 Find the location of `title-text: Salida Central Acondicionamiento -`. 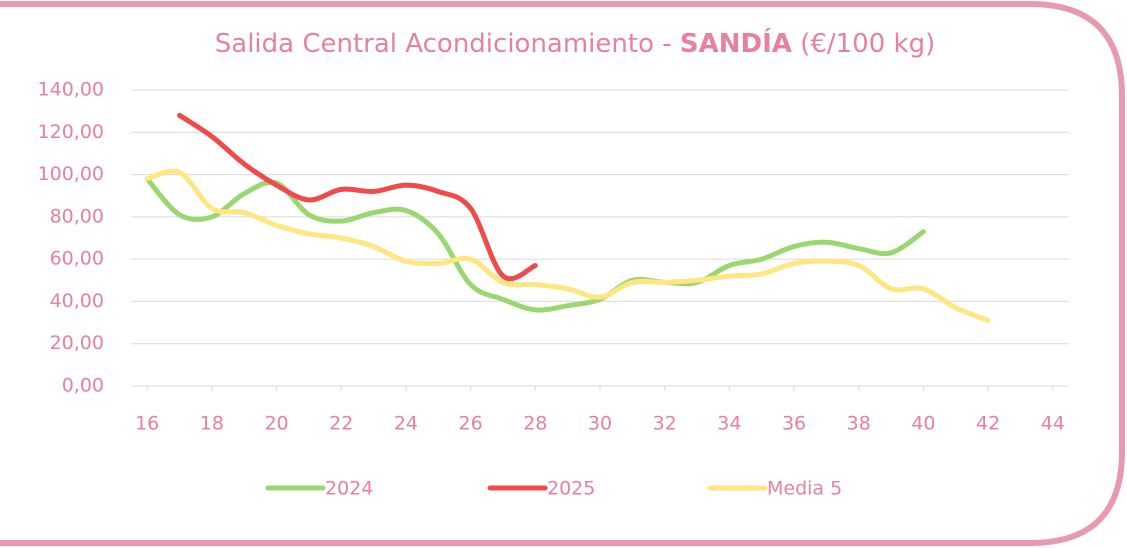

title-text: Salida Central Acondicionamiento - is located at coordinates (447, 44).